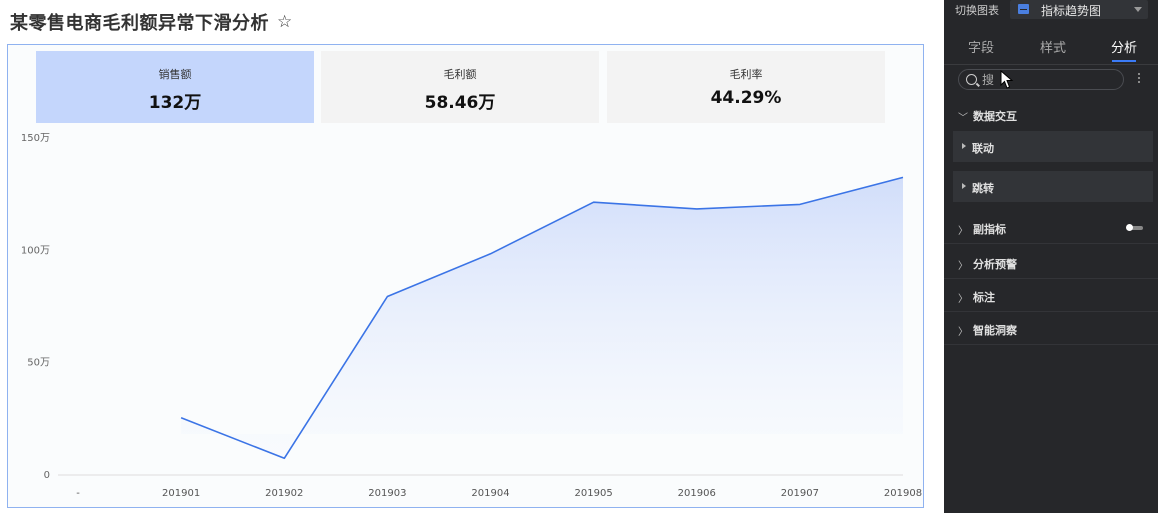 The image size is (1158, 513). I want to click on x-tick-label: 201905, so click(594, 493).